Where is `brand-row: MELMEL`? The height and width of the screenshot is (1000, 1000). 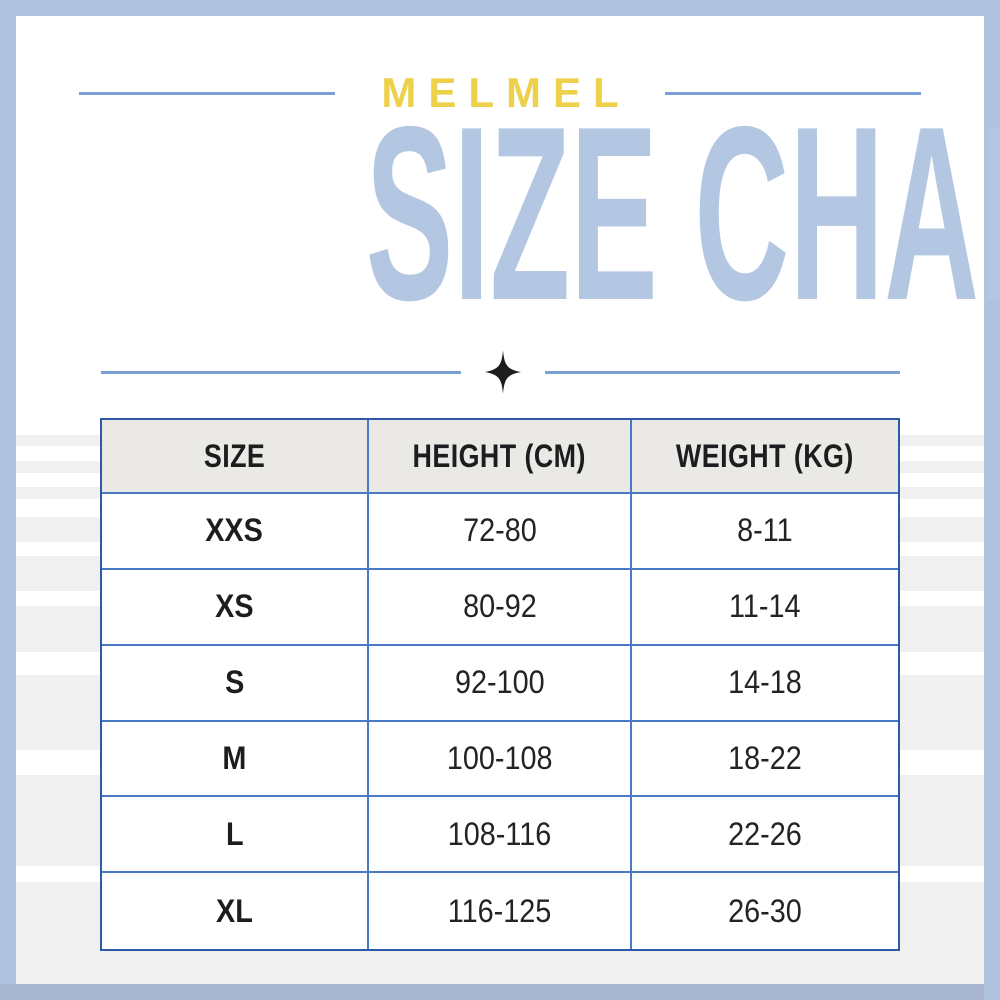
brand-row: MELMEL is located at coordinates (500, 93).